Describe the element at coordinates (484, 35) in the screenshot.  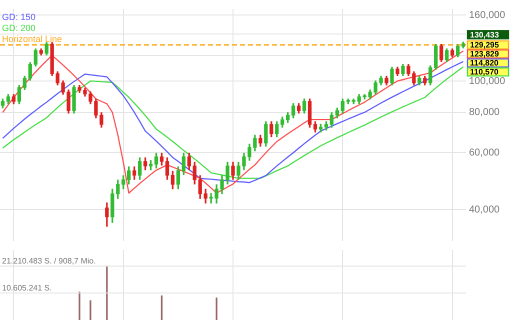
I see `text: 130,433` at that location.